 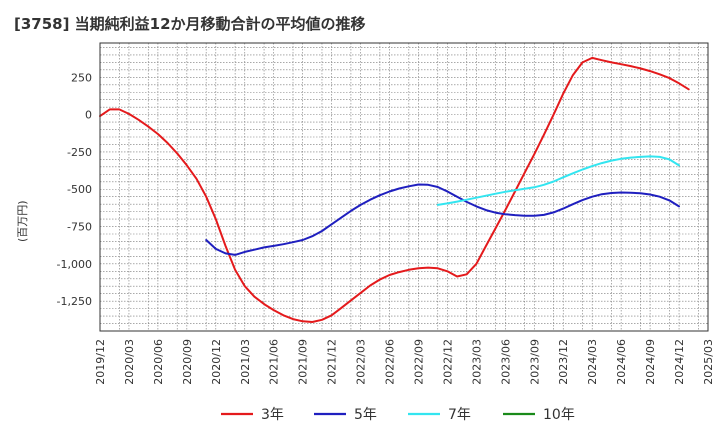 I want to click on x-tick-label: 2023/12, so click(x=563, y=362).